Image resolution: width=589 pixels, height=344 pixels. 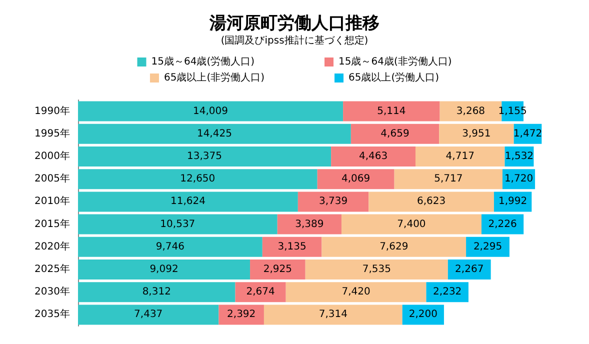 I want to click on data-label: 7,535, so click(x=376, y=269).